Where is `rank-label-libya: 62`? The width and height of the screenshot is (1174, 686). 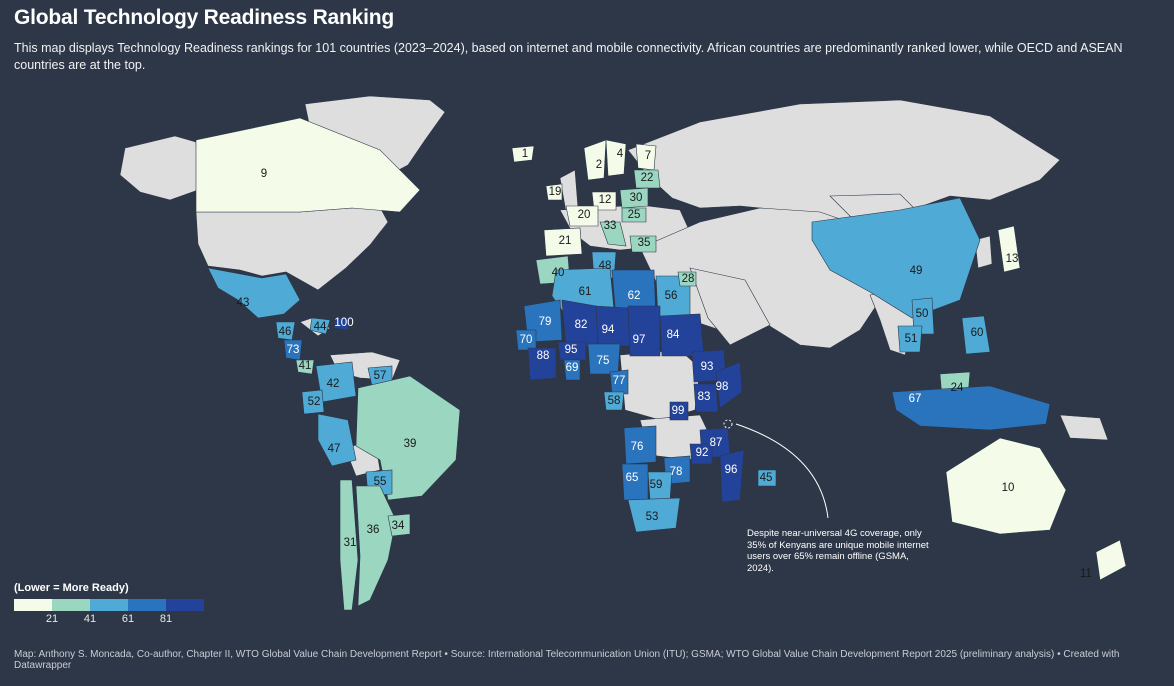 rank-label-libya: 62 is located at coordinates (634, 296).